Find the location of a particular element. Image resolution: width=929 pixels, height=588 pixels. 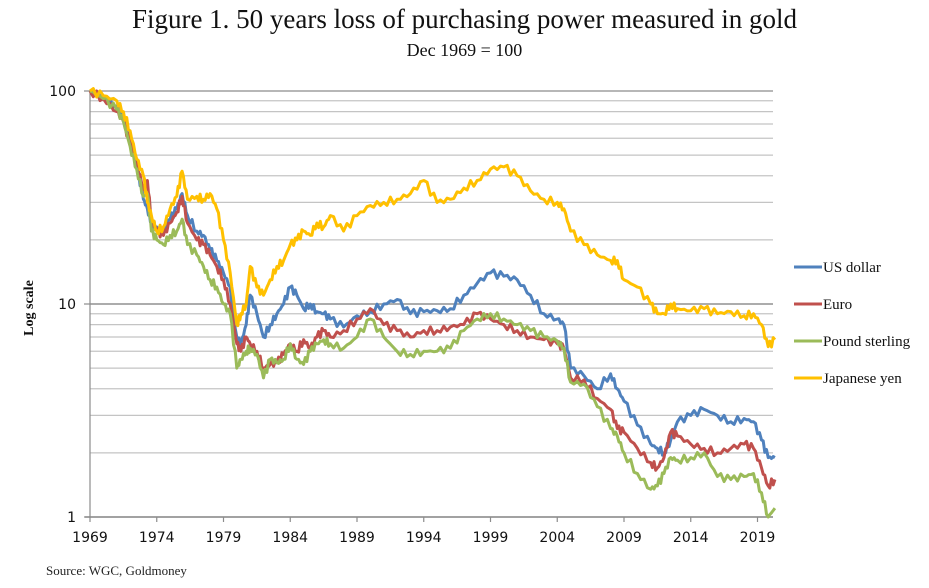

y-tick-label: 1 is located at coordinates (71, 518).